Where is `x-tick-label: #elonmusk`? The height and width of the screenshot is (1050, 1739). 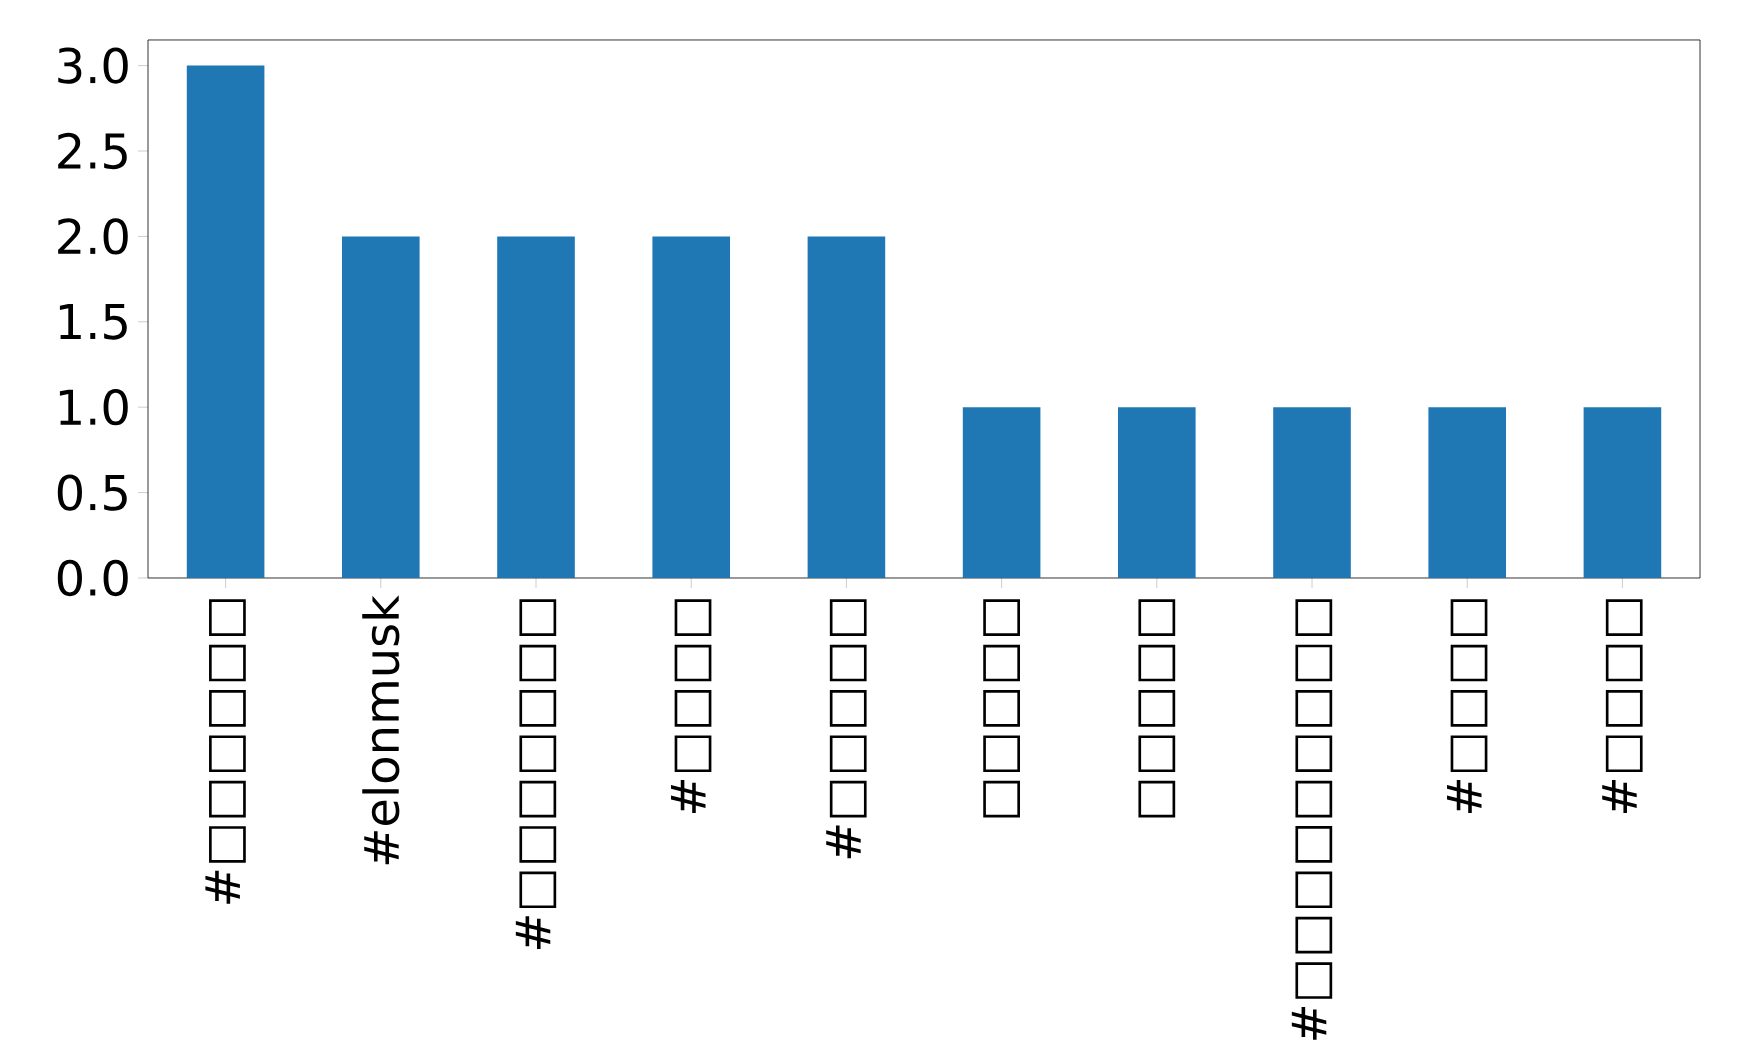 x-tick-label: #elonmusk is located at coordinates (381, 730).